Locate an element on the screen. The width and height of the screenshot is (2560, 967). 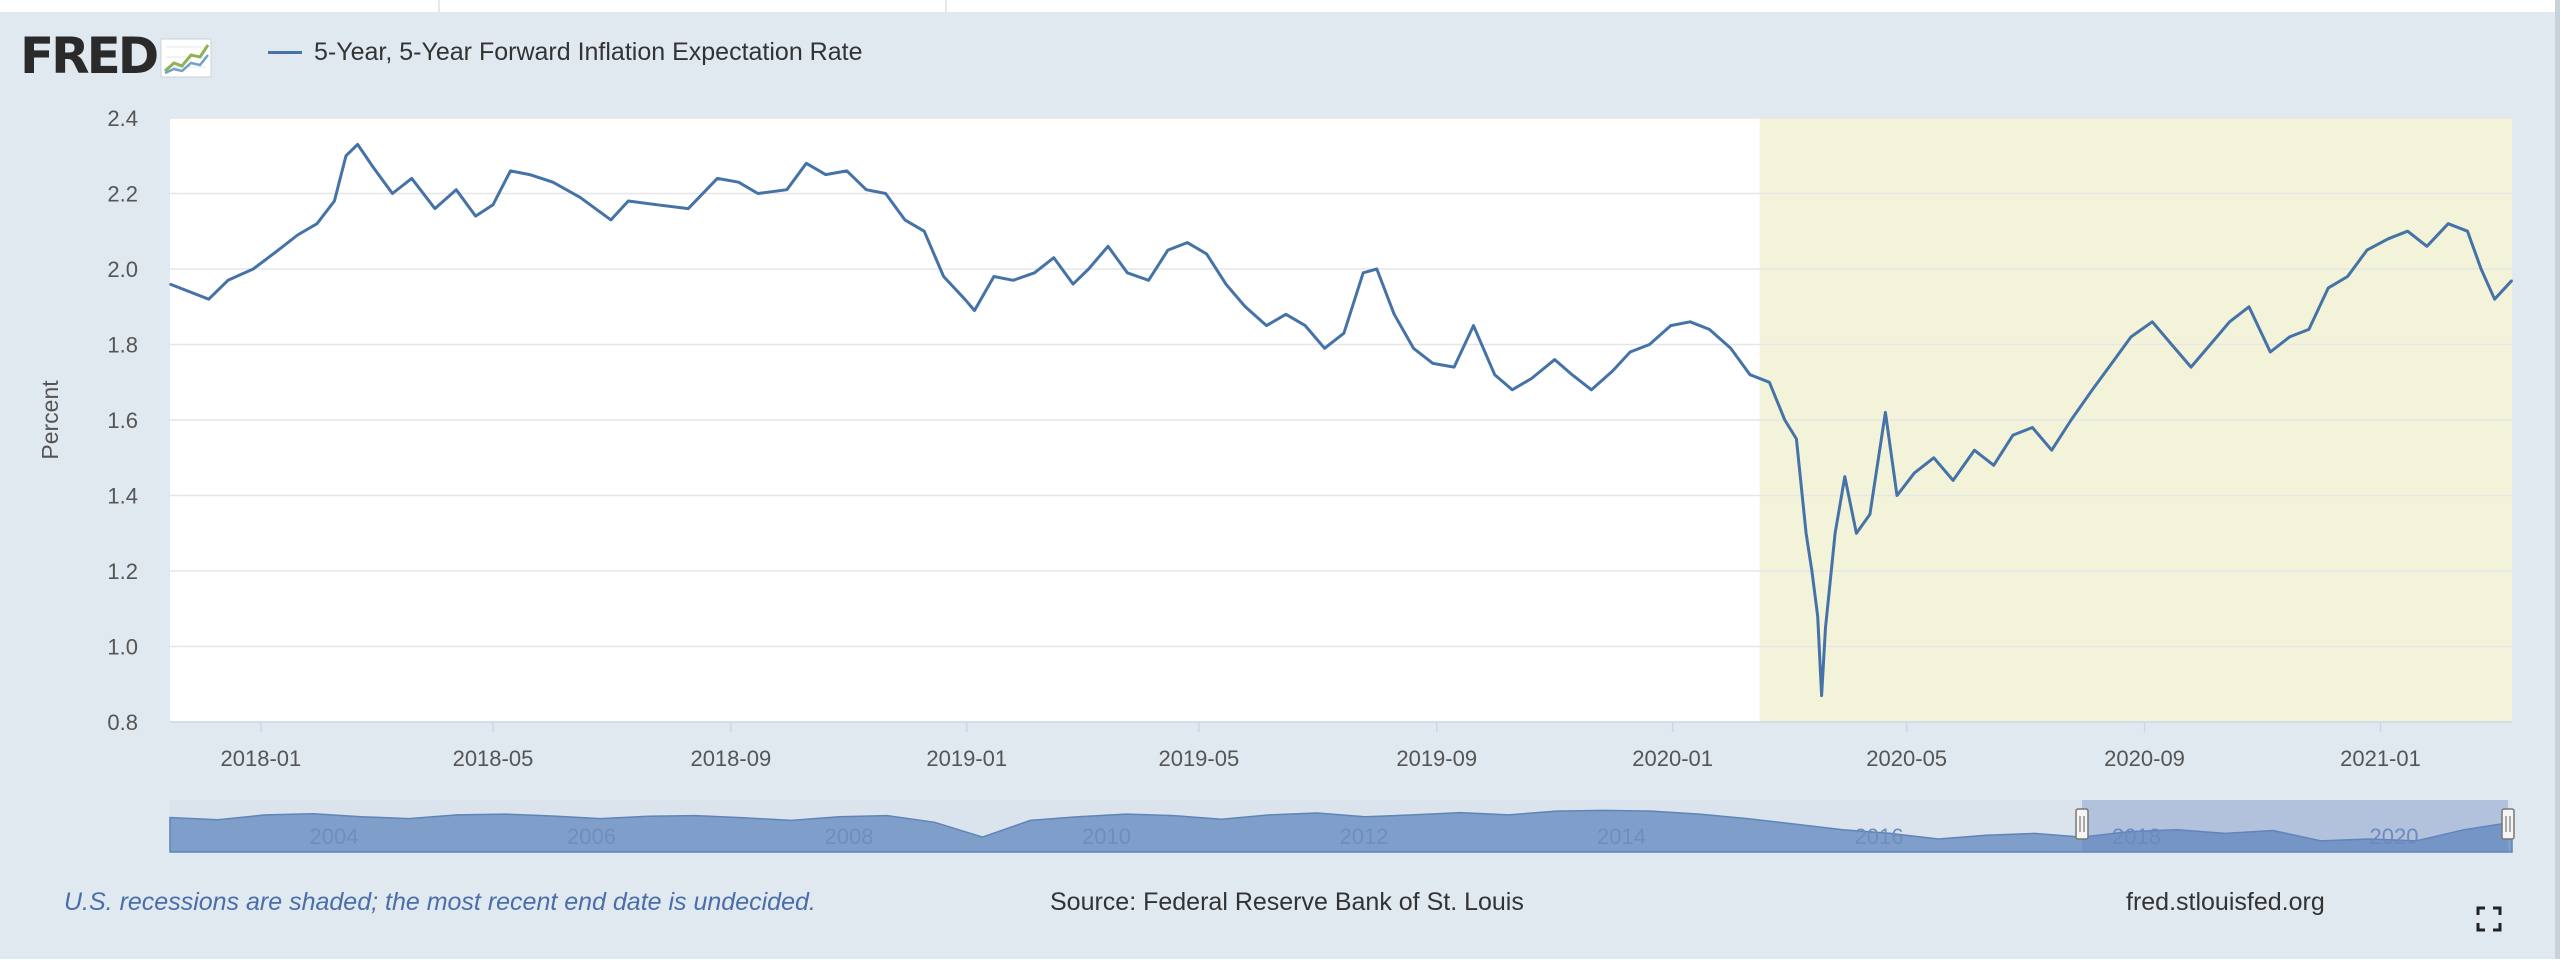
x-tick-label: 2019-09 is located at coordinates (1436, 758).